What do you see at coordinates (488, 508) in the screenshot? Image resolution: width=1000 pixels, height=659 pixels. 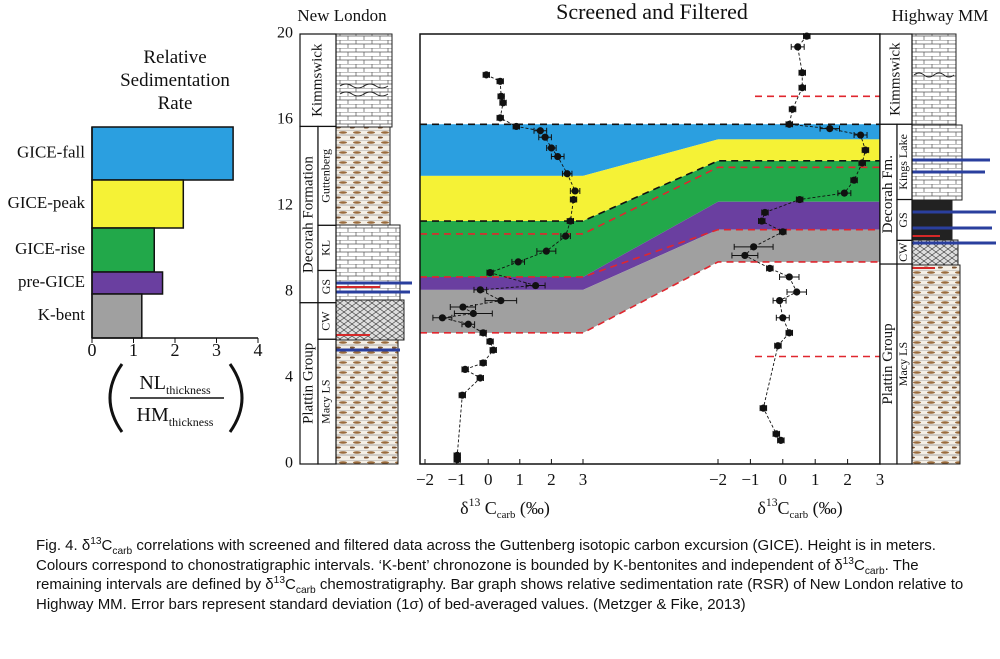 I see `text-run: C` at bounding box center [488, 508].